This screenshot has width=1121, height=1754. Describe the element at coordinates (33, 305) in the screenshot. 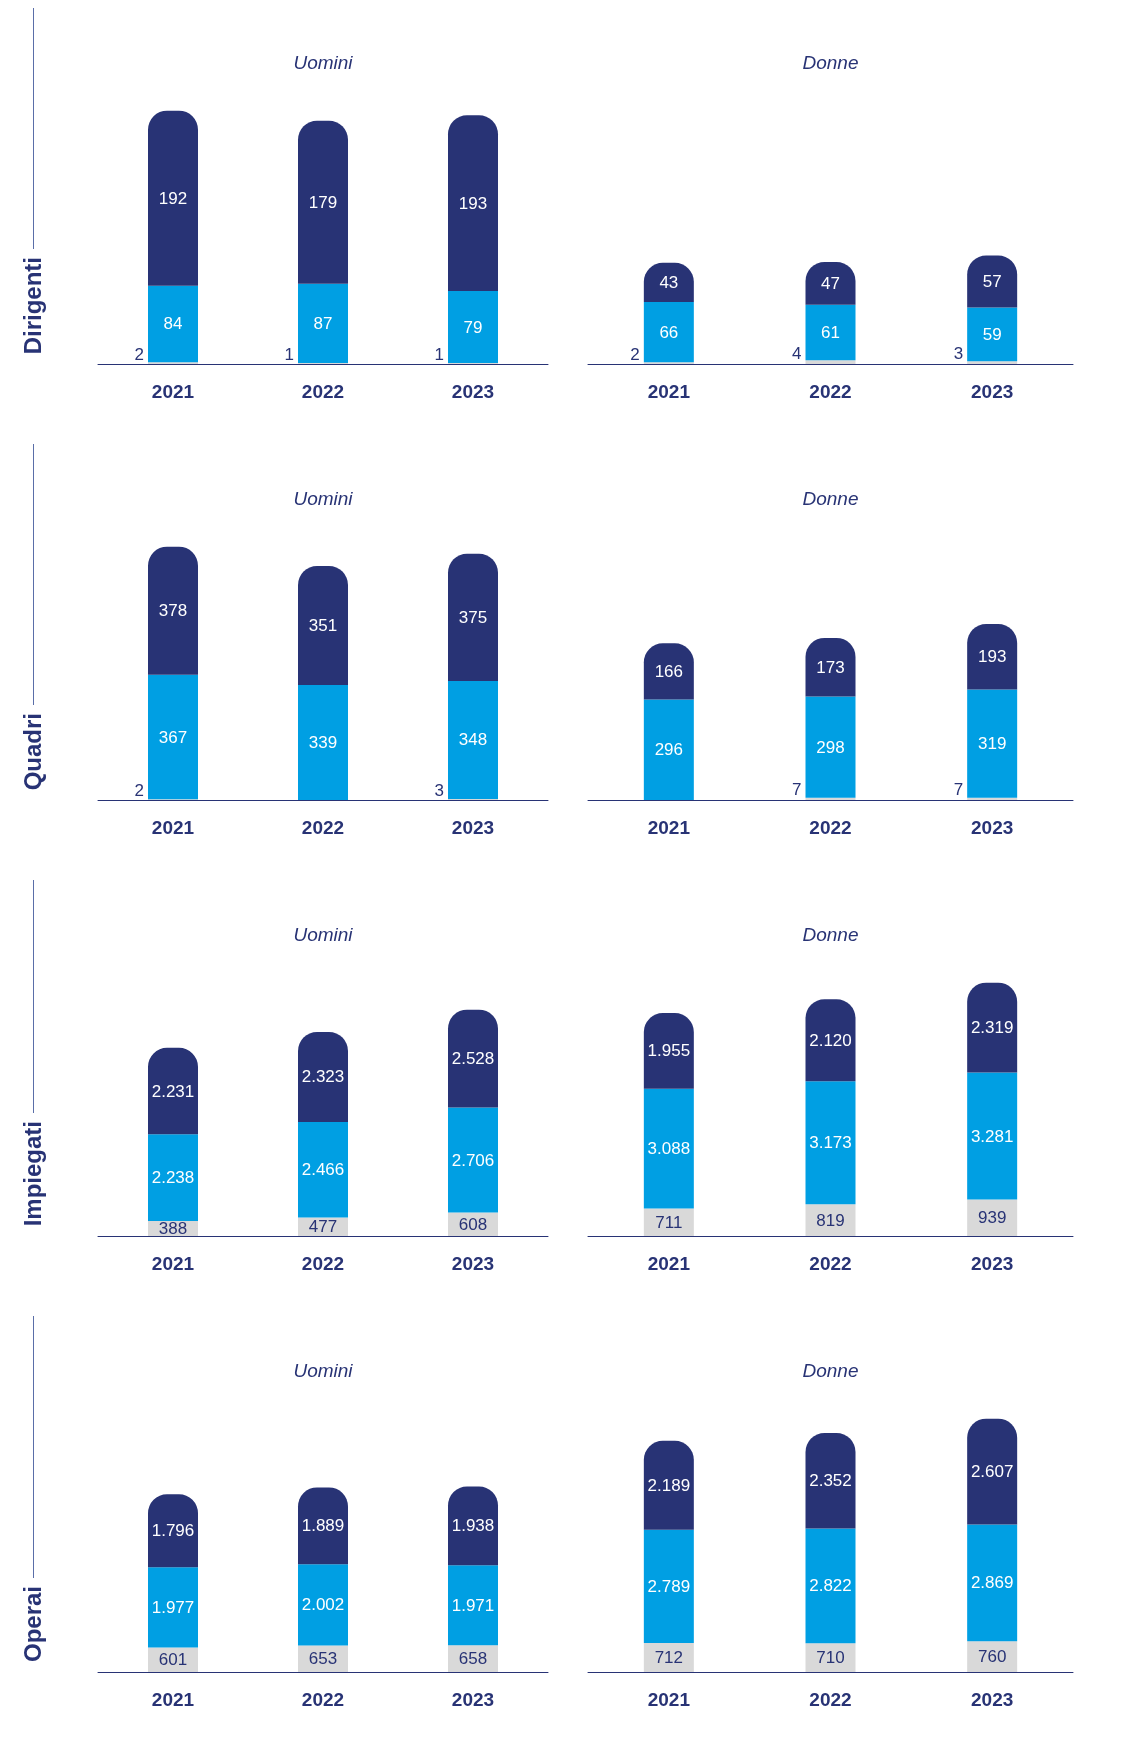

I see `y-axis-title: Dirigenti` at that location.